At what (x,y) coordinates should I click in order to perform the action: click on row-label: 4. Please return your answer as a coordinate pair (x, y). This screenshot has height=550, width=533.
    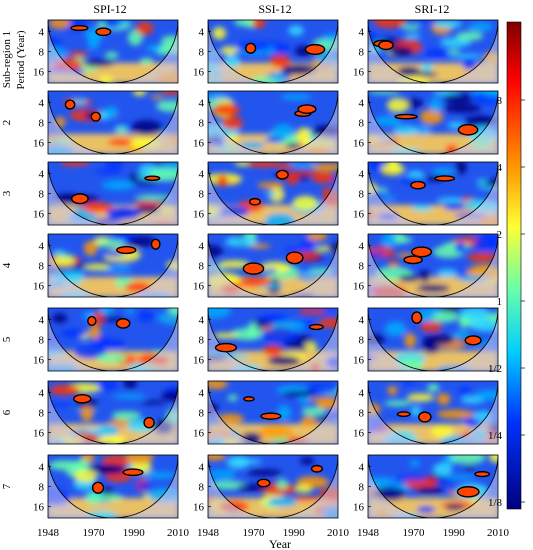
    Looking at the image, I should click on (7, 265).